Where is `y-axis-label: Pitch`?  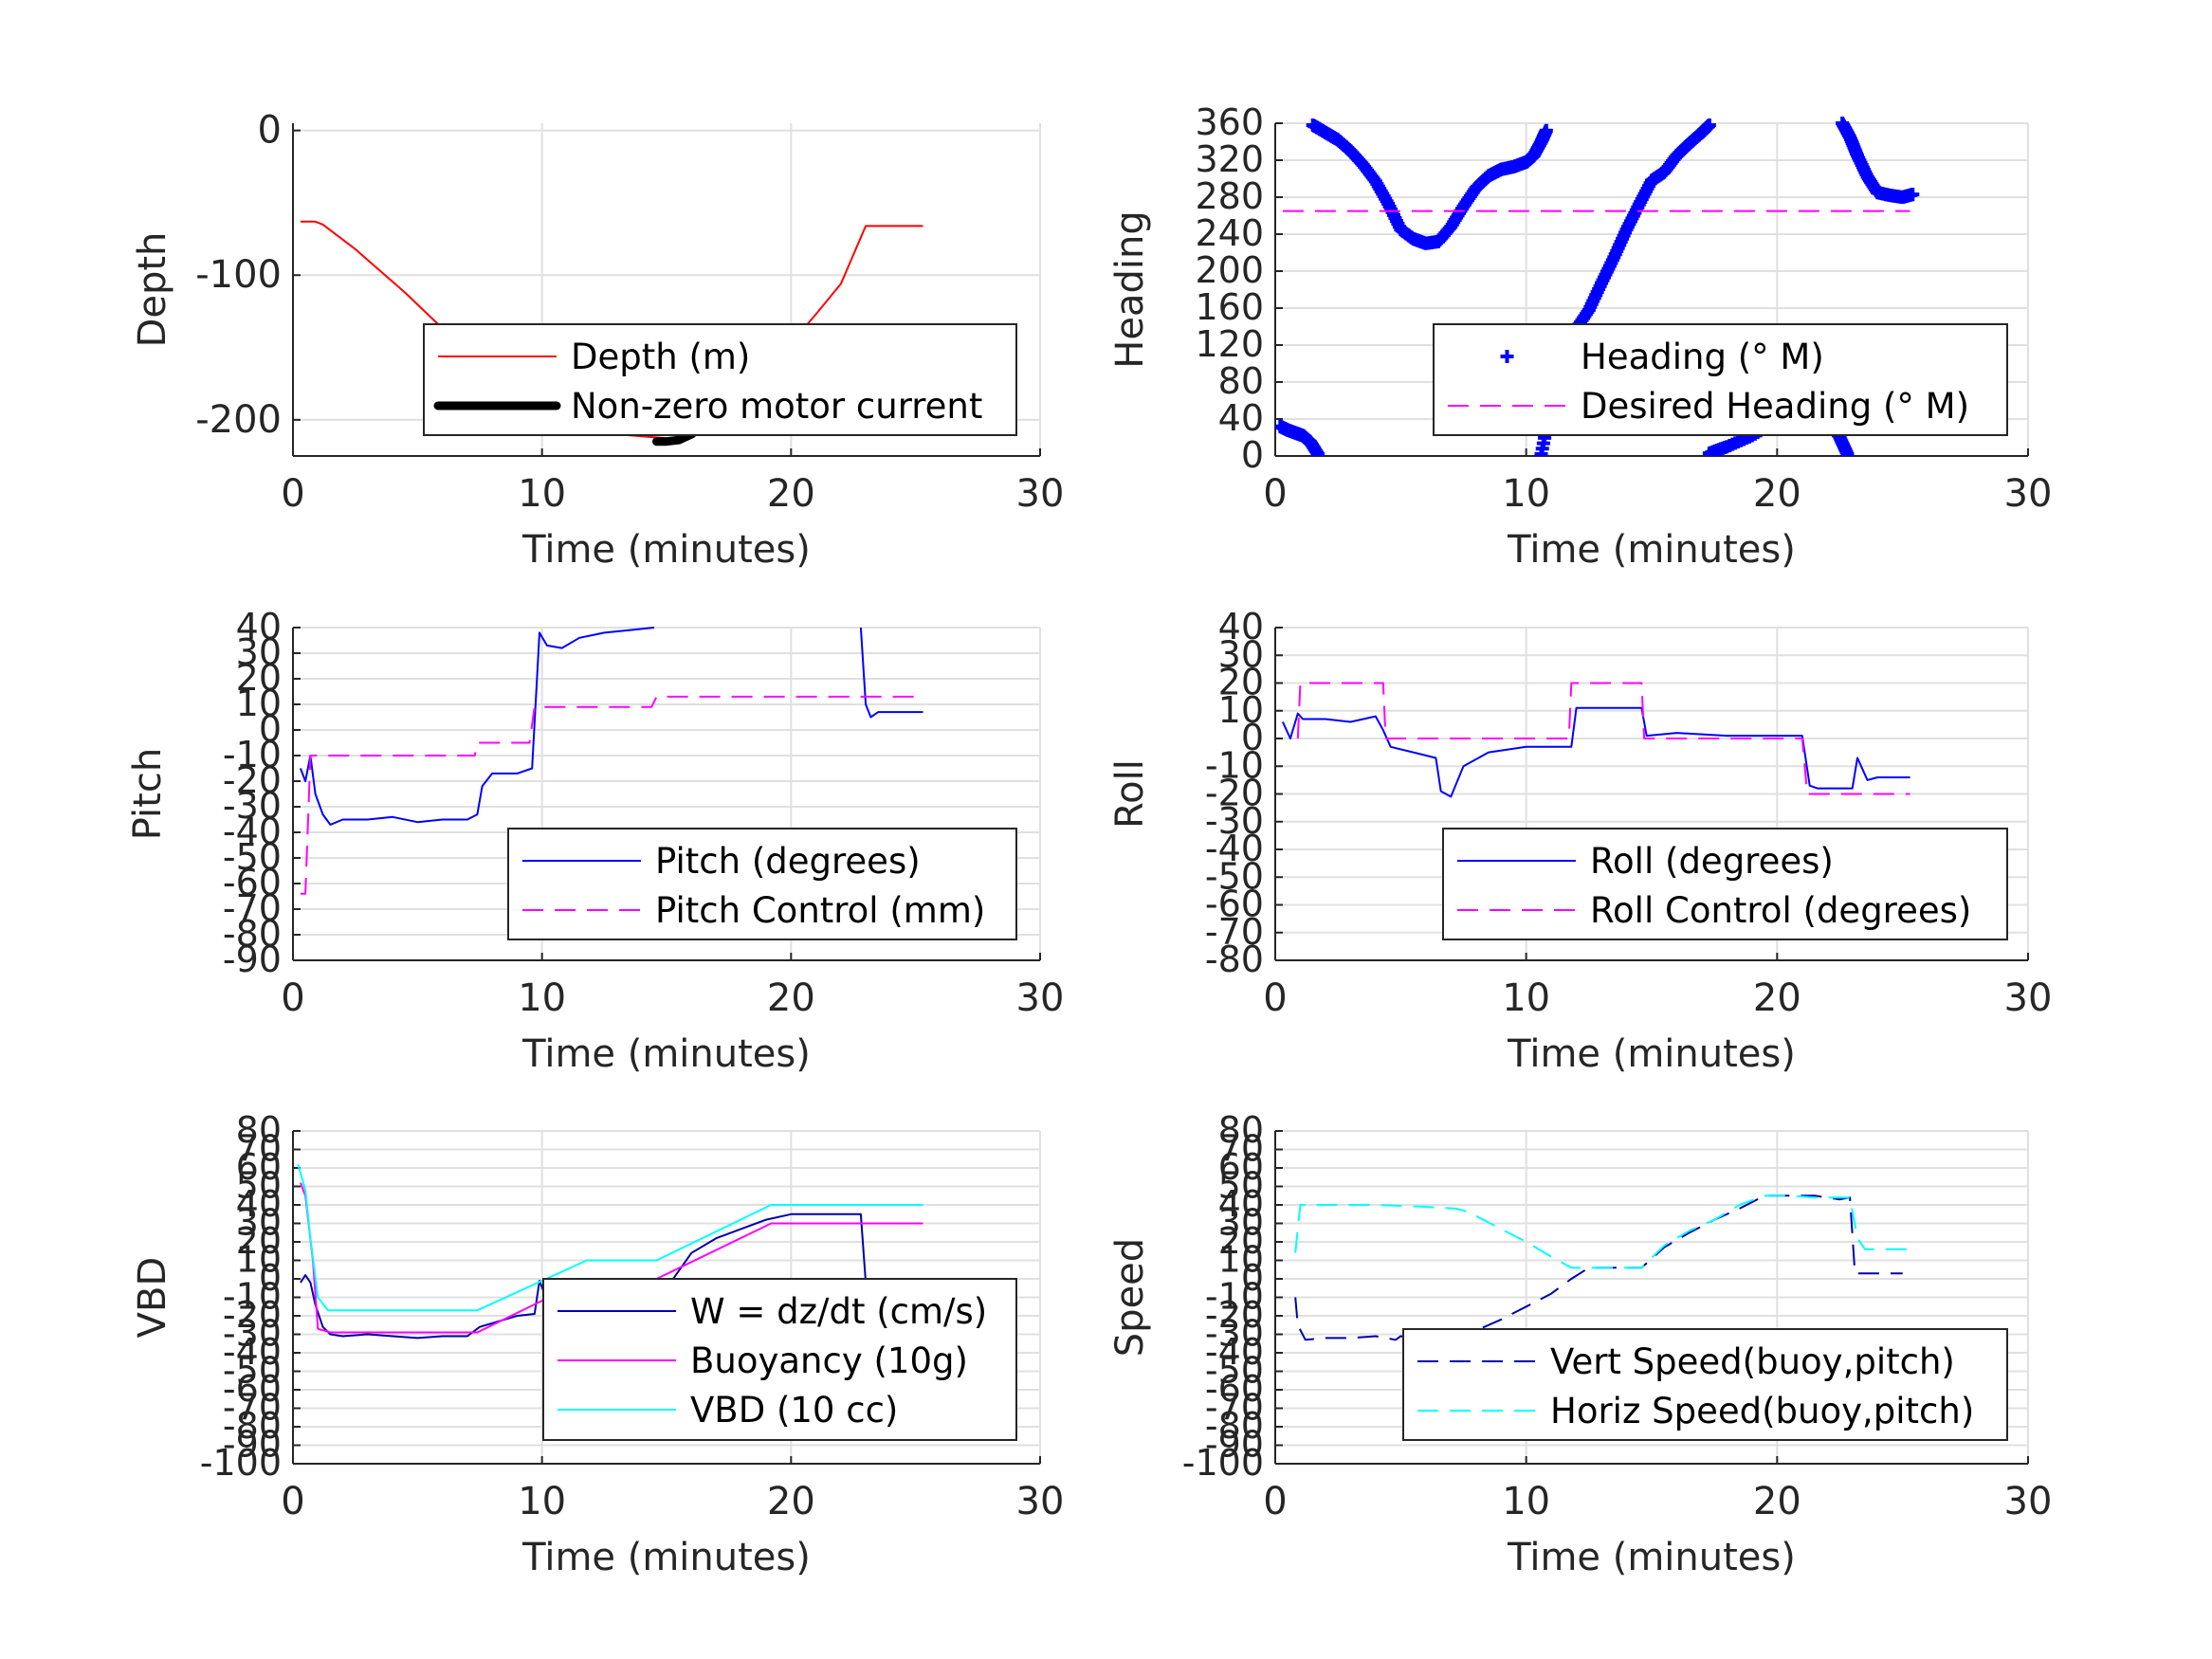
y-axis-label: Pitch is located at coordinates (148, 794).